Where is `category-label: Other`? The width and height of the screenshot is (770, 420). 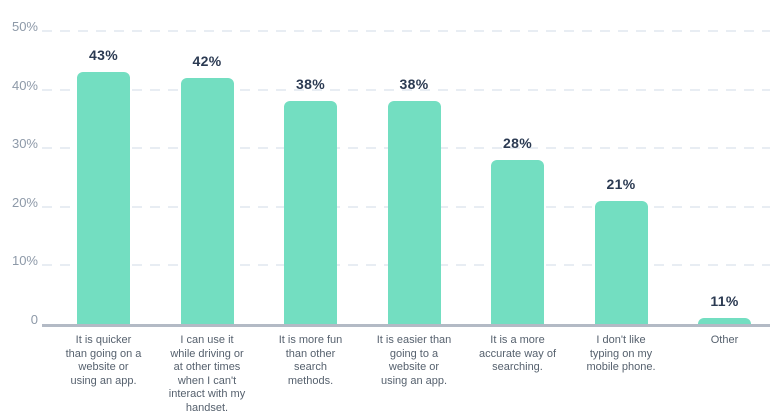
category-label: Other is located at coordinates (724, 340).